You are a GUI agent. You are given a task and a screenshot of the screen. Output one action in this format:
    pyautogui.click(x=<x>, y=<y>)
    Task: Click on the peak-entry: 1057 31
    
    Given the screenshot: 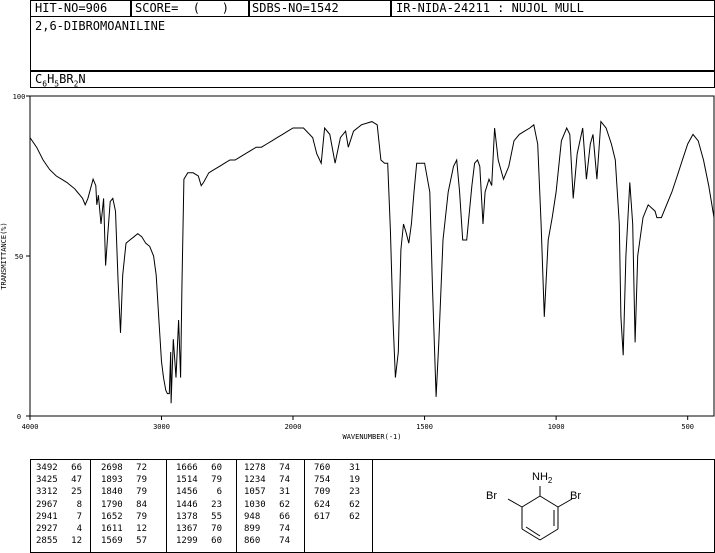 What is the action you would take?
    pyautogui.click(x=267, y=492)
    